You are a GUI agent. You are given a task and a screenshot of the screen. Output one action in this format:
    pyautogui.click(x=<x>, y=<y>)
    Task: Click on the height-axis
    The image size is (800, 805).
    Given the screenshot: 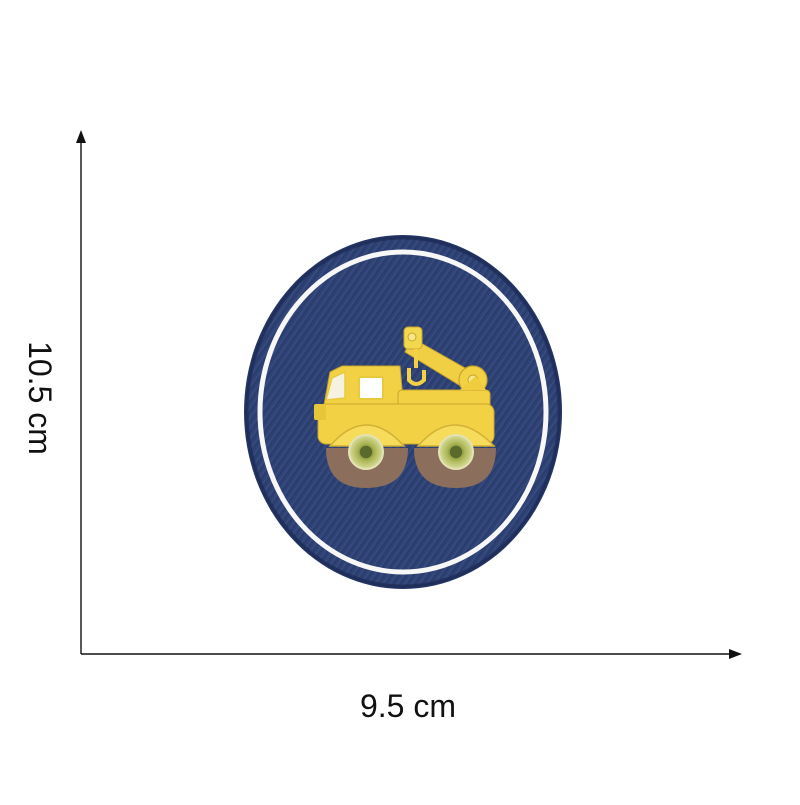 What is the action you would take?
    pyautogui.click(x=81, y=392)
    